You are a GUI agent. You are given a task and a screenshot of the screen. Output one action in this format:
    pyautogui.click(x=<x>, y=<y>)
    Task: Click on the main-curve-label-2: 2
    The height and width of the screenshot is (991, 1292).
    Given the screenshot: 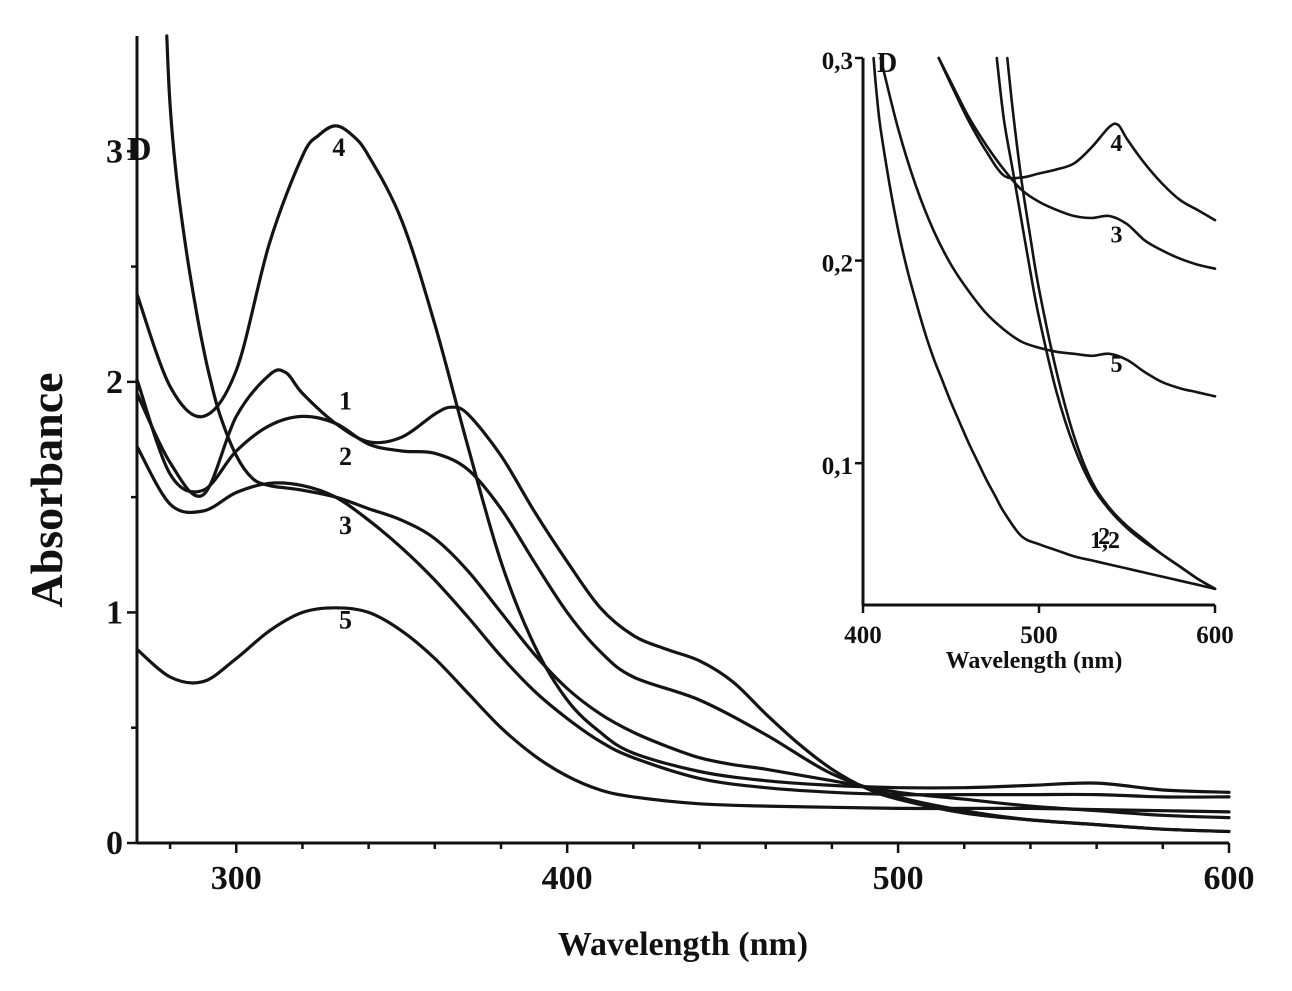 What is the action you would take?
    pyautogui.click(x=345, y=456)
    